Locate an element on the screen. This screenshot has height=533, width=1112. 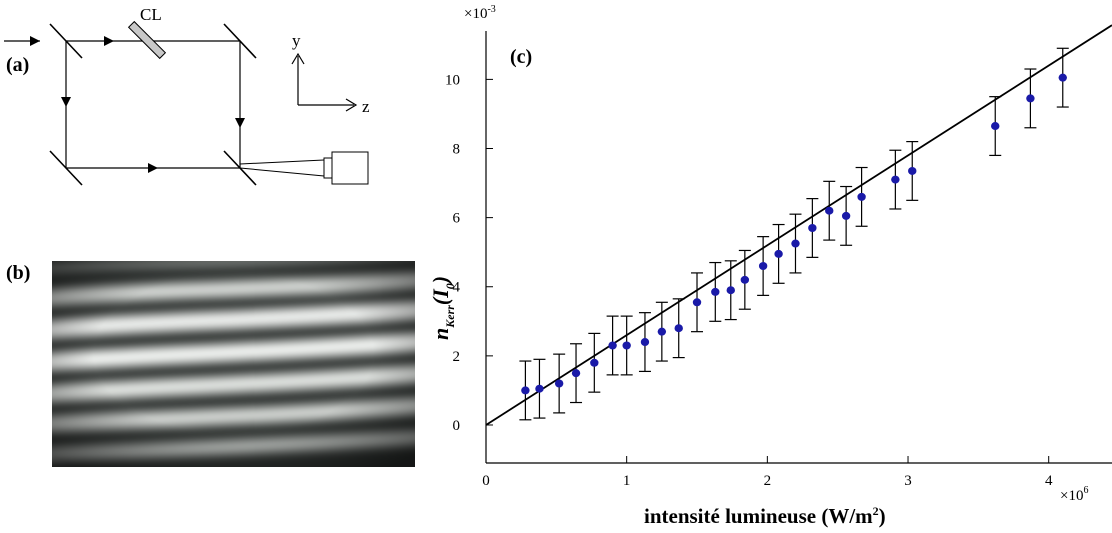
axis-z-label: z is located at coordinates (366, 106).